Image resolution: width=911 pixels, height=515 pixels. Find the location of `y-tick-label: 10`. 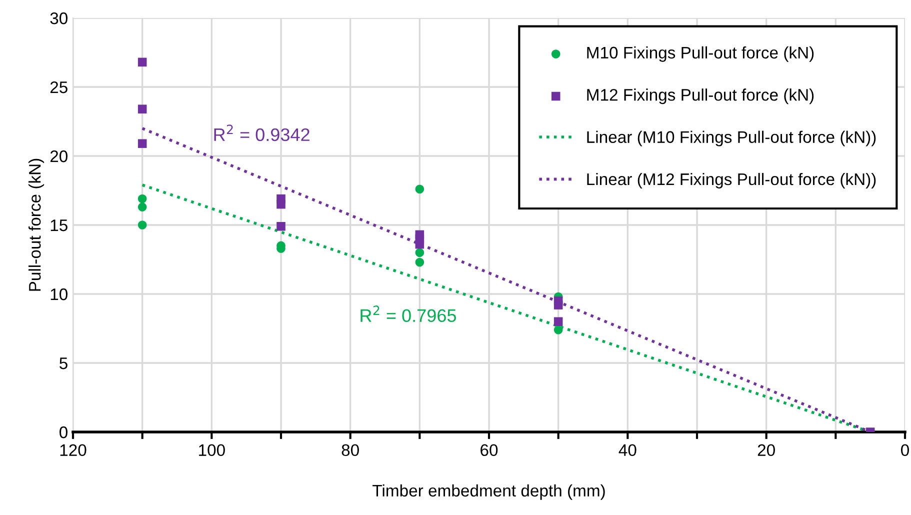

y-tick-label: 10 is located at coordinates (59, 294).